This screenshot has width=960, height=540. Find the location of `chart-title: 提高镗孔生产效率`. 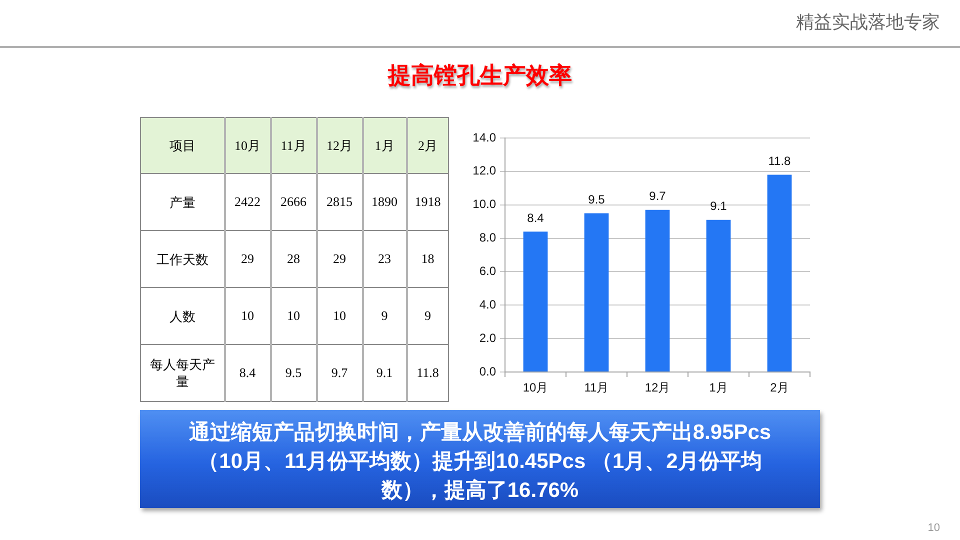

chart-title: 提高镗孔生产效率 is located at coordinates (479, 75).